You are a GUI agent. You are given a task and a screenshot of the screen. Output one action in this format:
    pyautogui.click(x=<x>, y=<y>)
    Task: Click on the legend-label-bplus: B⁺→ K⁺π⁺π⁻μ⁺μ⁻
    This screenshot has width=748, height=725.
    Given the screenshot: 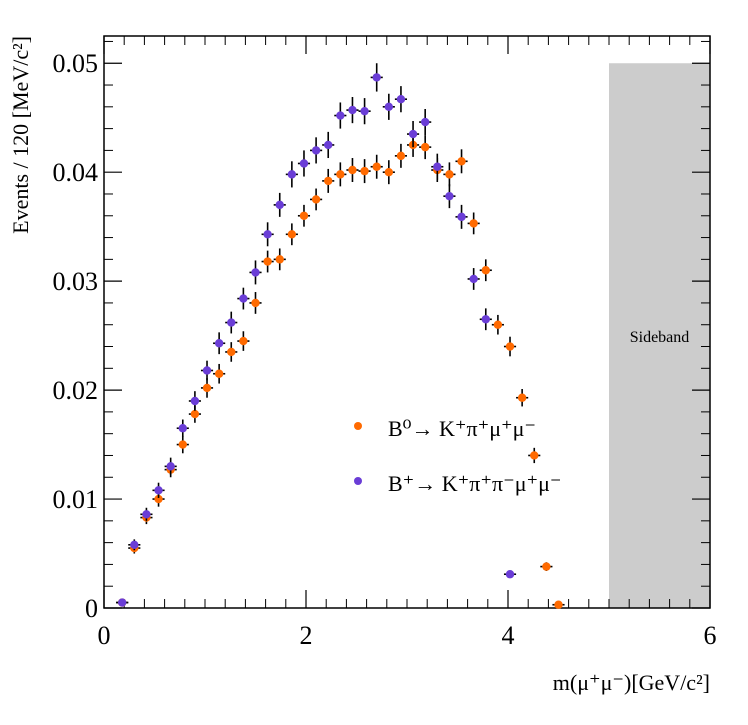 What is the action you would take?
    pyautogui.click(x=475, y=483)
    